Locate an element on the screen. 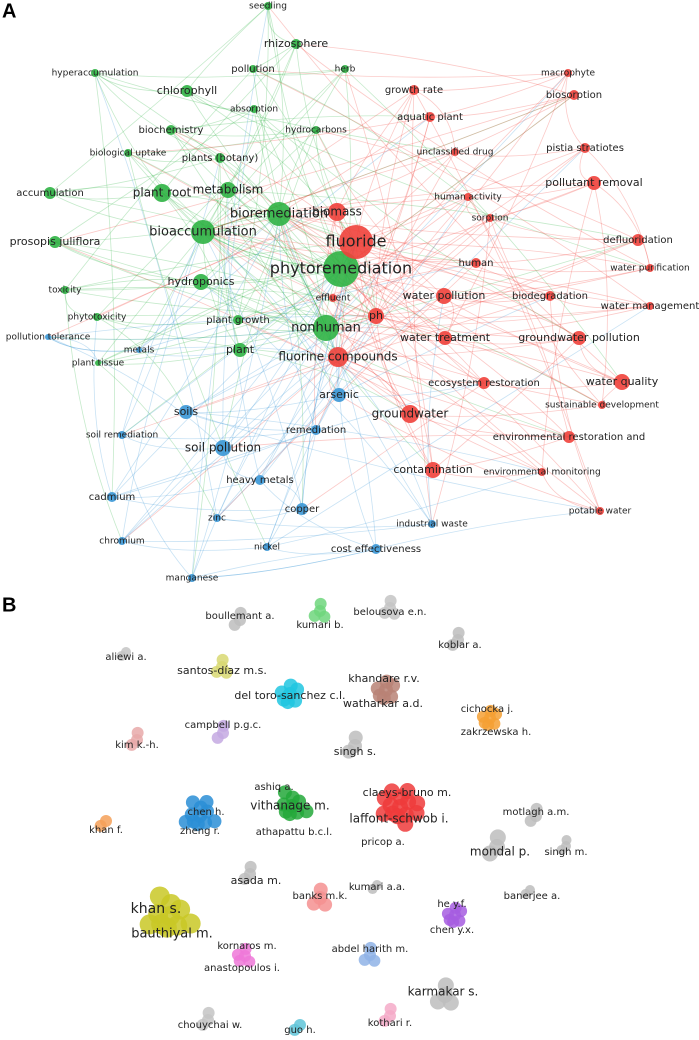 The image size is (699, 1040). node-label: nickel is located at coordinates (267, 548).